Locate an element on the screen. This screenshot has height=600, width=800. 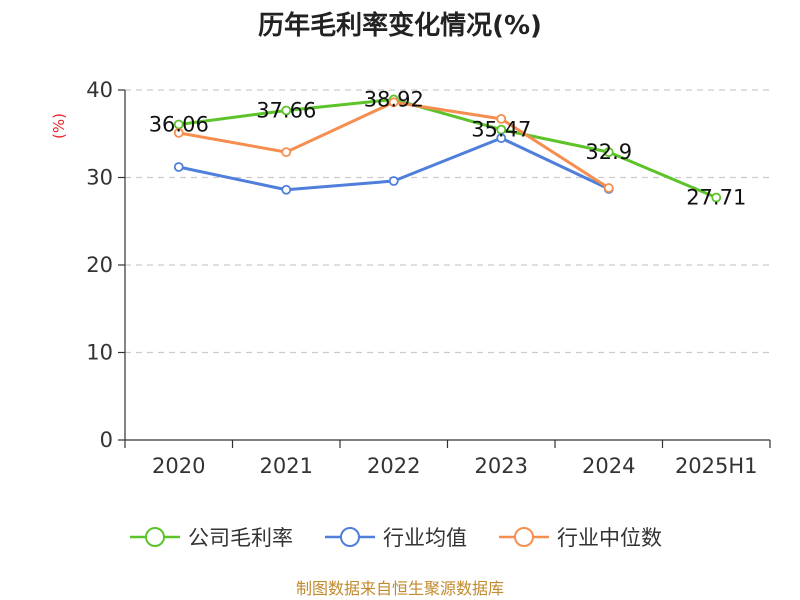
legend-item-3: 行业中位数 is located at coordinates (580, 538).